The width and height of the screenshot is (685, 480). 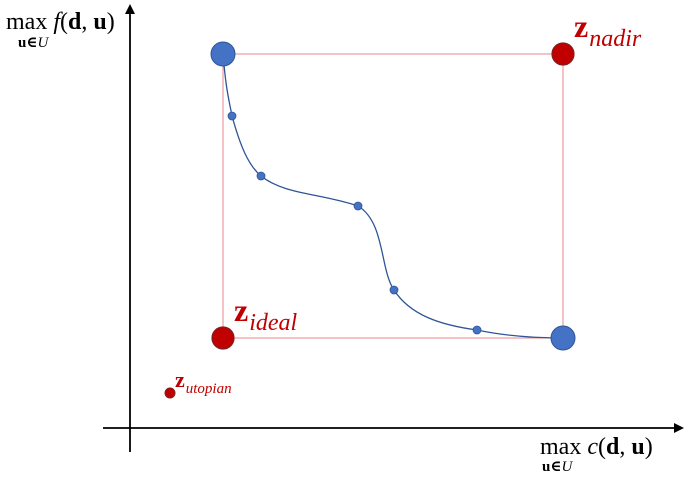 I want to click on y-label-sub-var: u, so click(x=22, y=43).